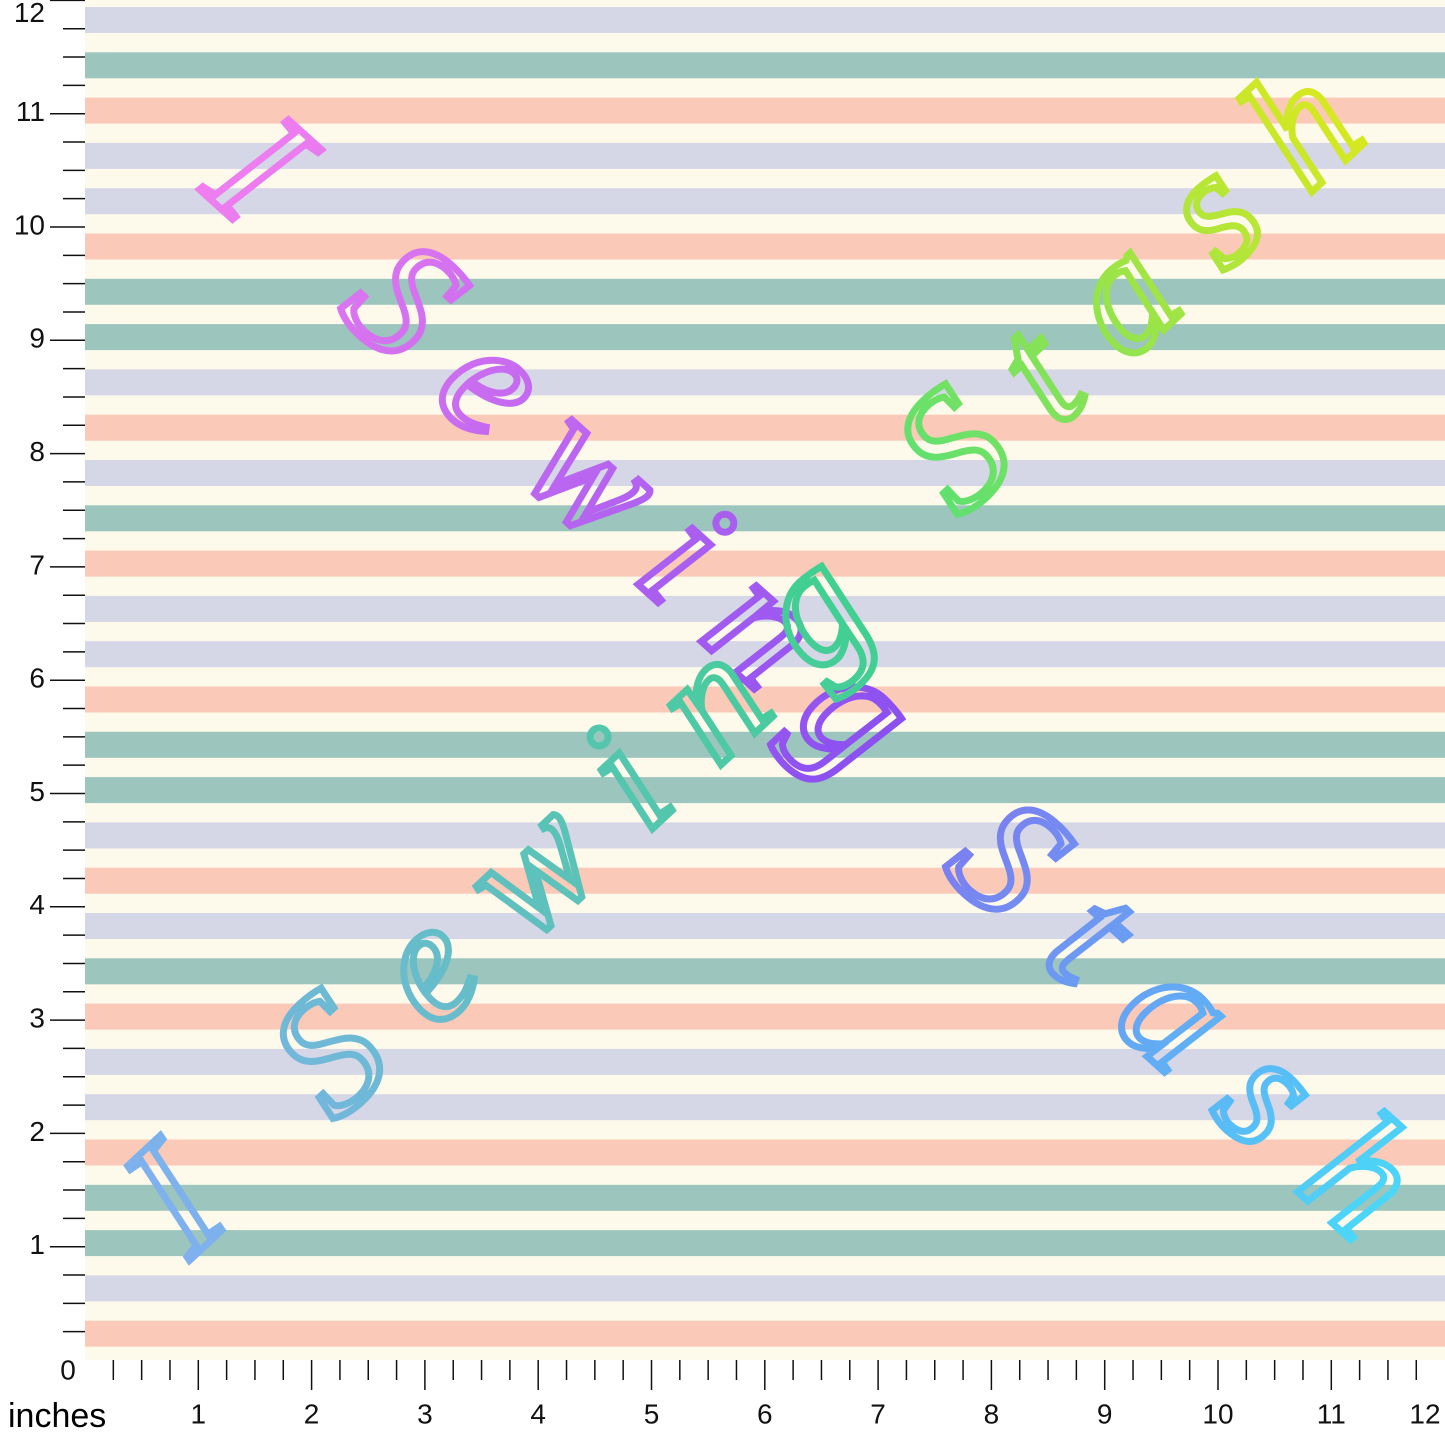 The image size is (1445, 1445). I want to click on ruler-unit: inches, so click(57, 1416).